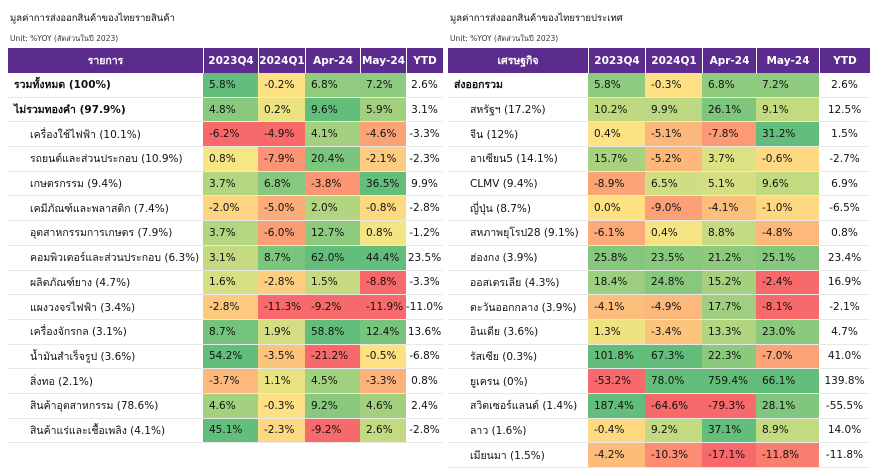 The image size is (879, 468). I want to click on value-cell: -0.6%, so click(787, 159).